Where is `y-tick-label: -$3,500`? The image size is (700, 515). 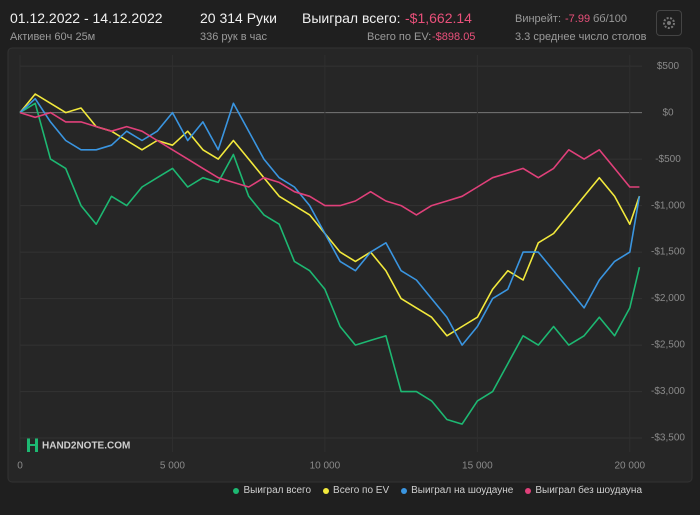 y-tick-label: -$3,500 is located at coordinates (668, 438).